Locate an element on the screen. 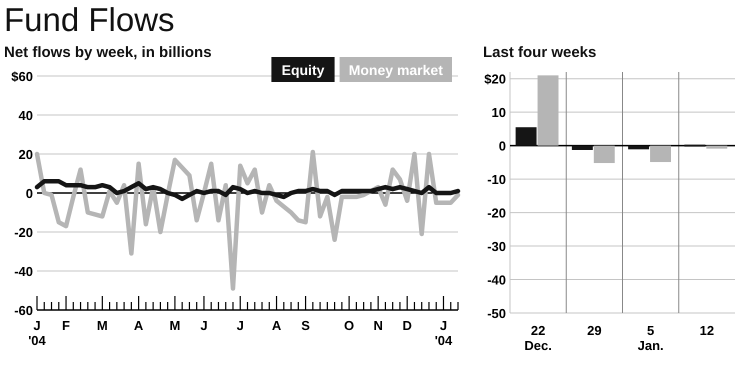 This screenshot has height=378, width=740. x-tick-label: 5 Jan. is located at coordinates (651, 338).